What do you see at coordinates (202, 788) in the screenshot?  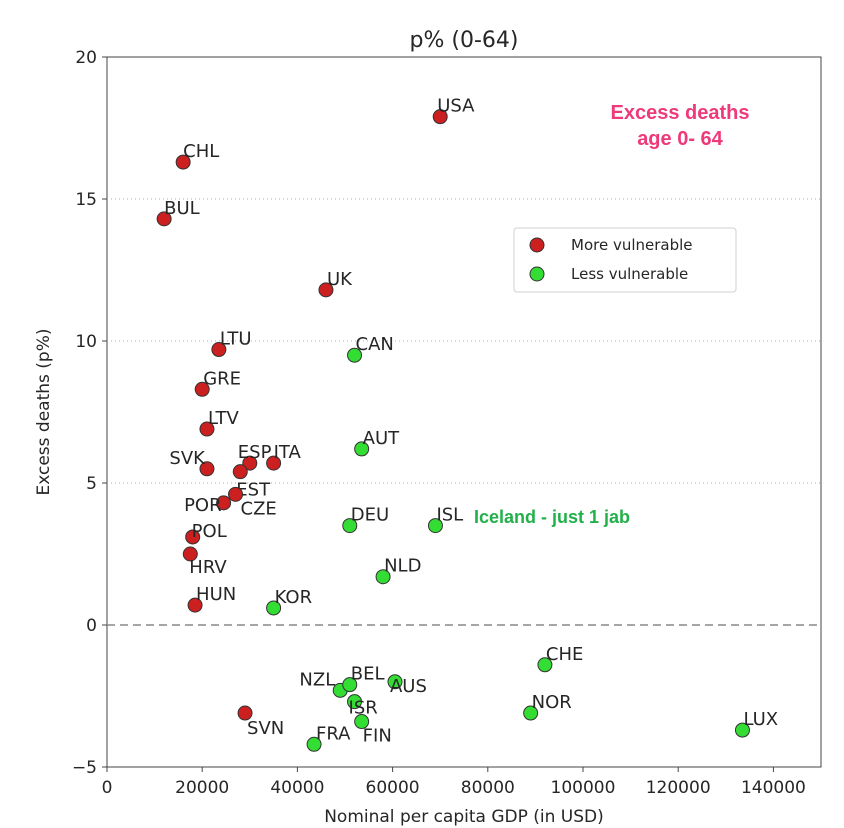 I see `x-tick-label: 20000` at bounding box center [202, 788].